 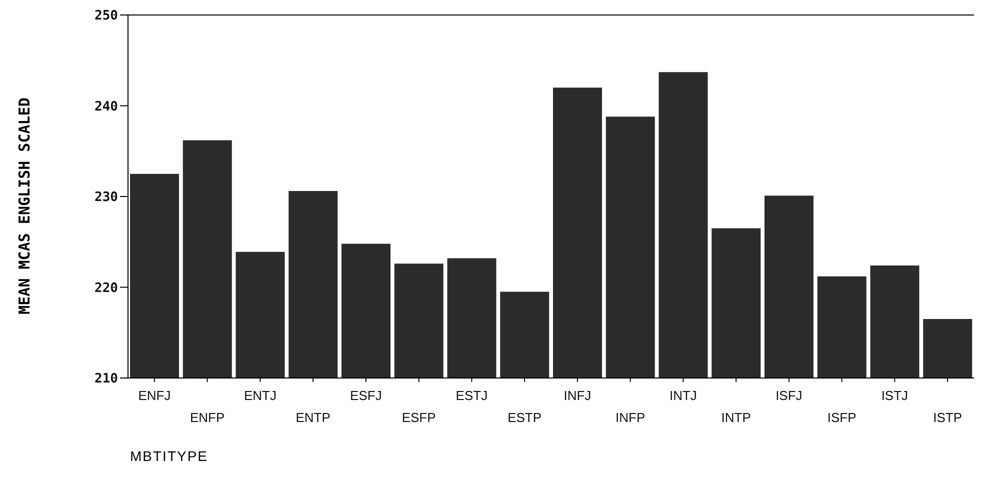 What do you see at coordinates (24, 206) in the screenshot?
I see `y-axis-title: MEAN MCAS ENGLISH SCALED` at bounding box center [24, 206].